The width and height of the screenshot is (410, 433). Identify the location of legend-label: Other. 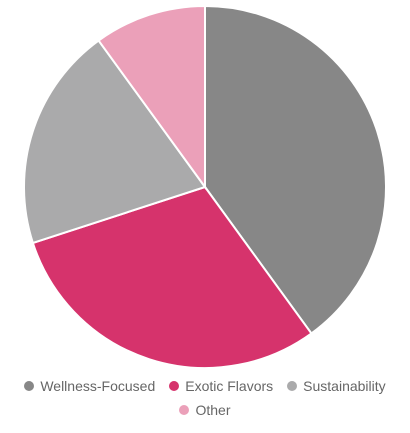
(213, 410).